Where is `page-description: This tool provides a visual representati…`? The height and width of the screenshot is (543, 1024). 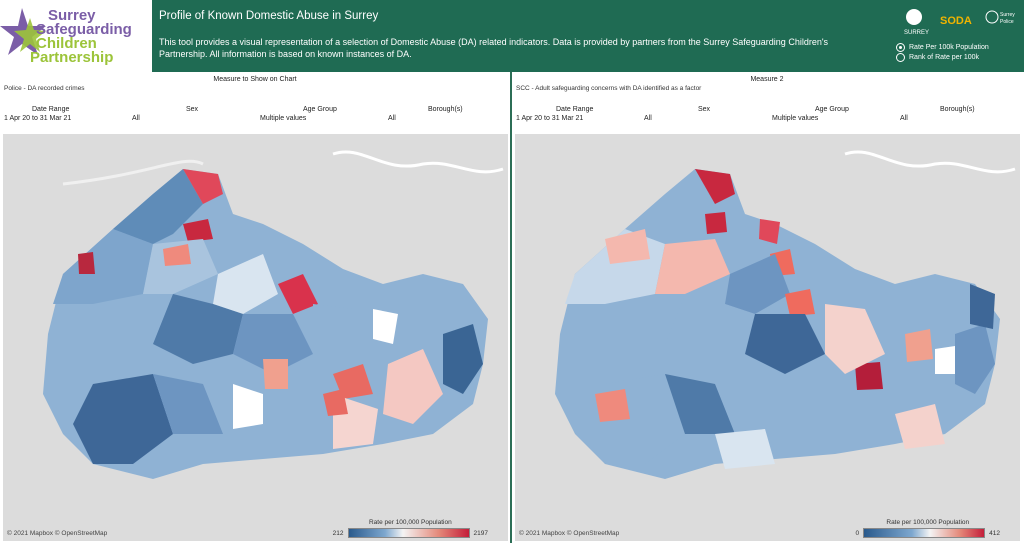 page-description: This tool provides a visual representati… is located at coordinates (494, 48).